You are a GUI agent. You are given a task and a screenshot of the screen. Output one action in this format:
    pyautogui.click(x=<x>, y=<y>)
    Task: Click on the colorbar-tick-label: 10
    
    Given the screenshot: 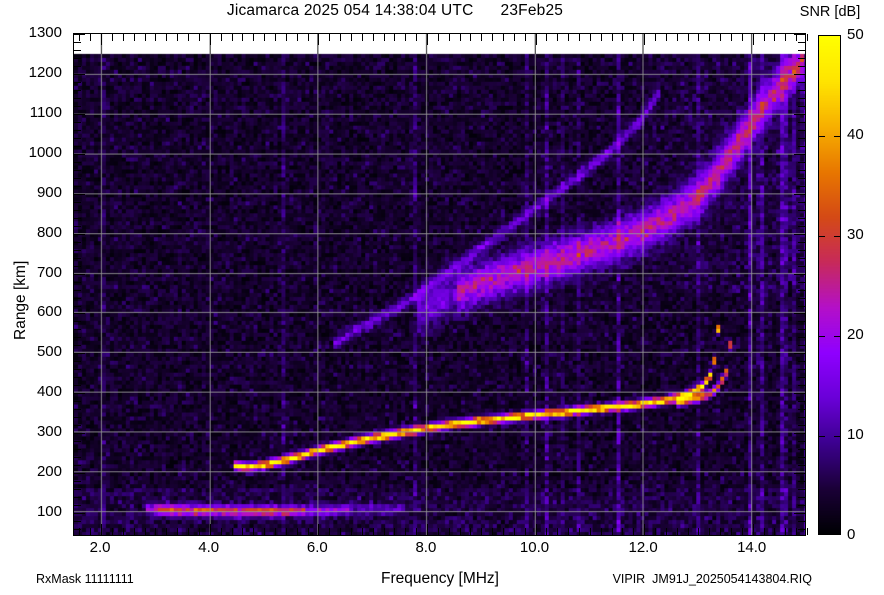 What is the action you would take?
    pyautogui.click(x=855, y=434)
    